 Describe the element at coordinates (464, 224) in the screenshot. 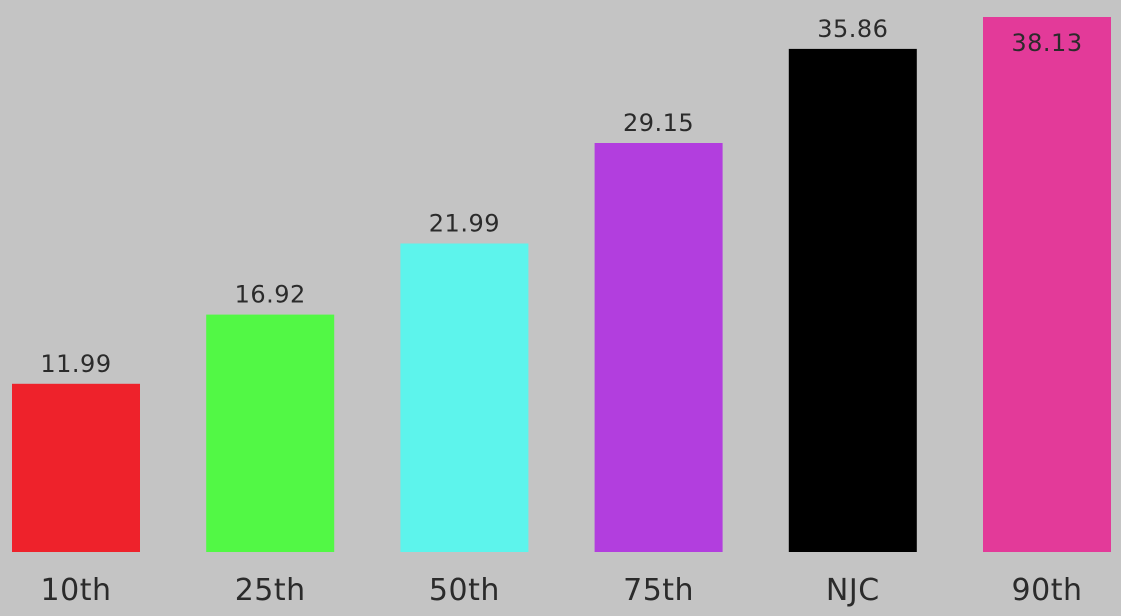

I see `bar-value-label-50th: 21.99` at that location.